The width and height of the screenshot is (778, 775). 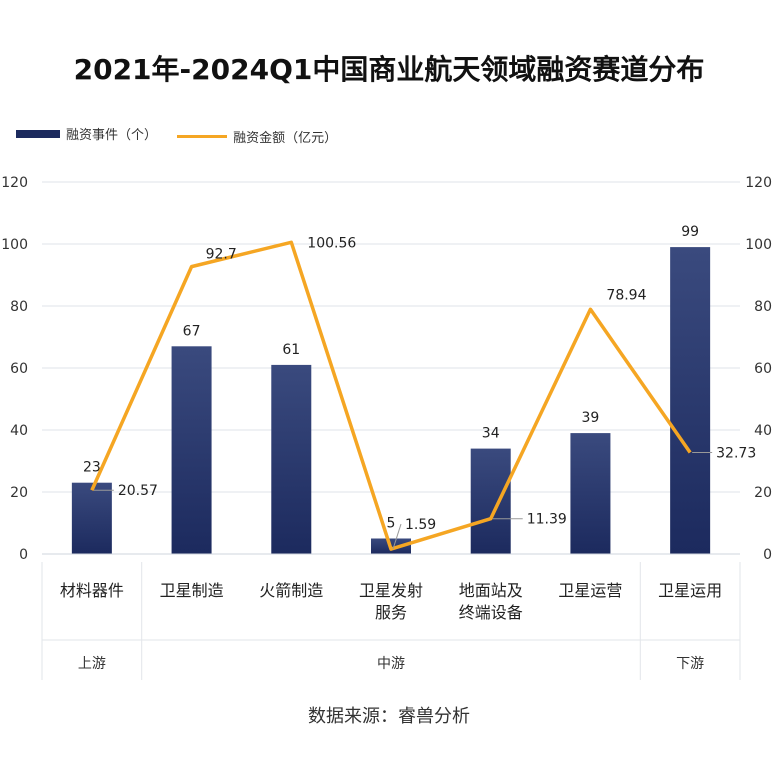 I want to click on y-tick-label-right: 60, so click(x=763, y=369).